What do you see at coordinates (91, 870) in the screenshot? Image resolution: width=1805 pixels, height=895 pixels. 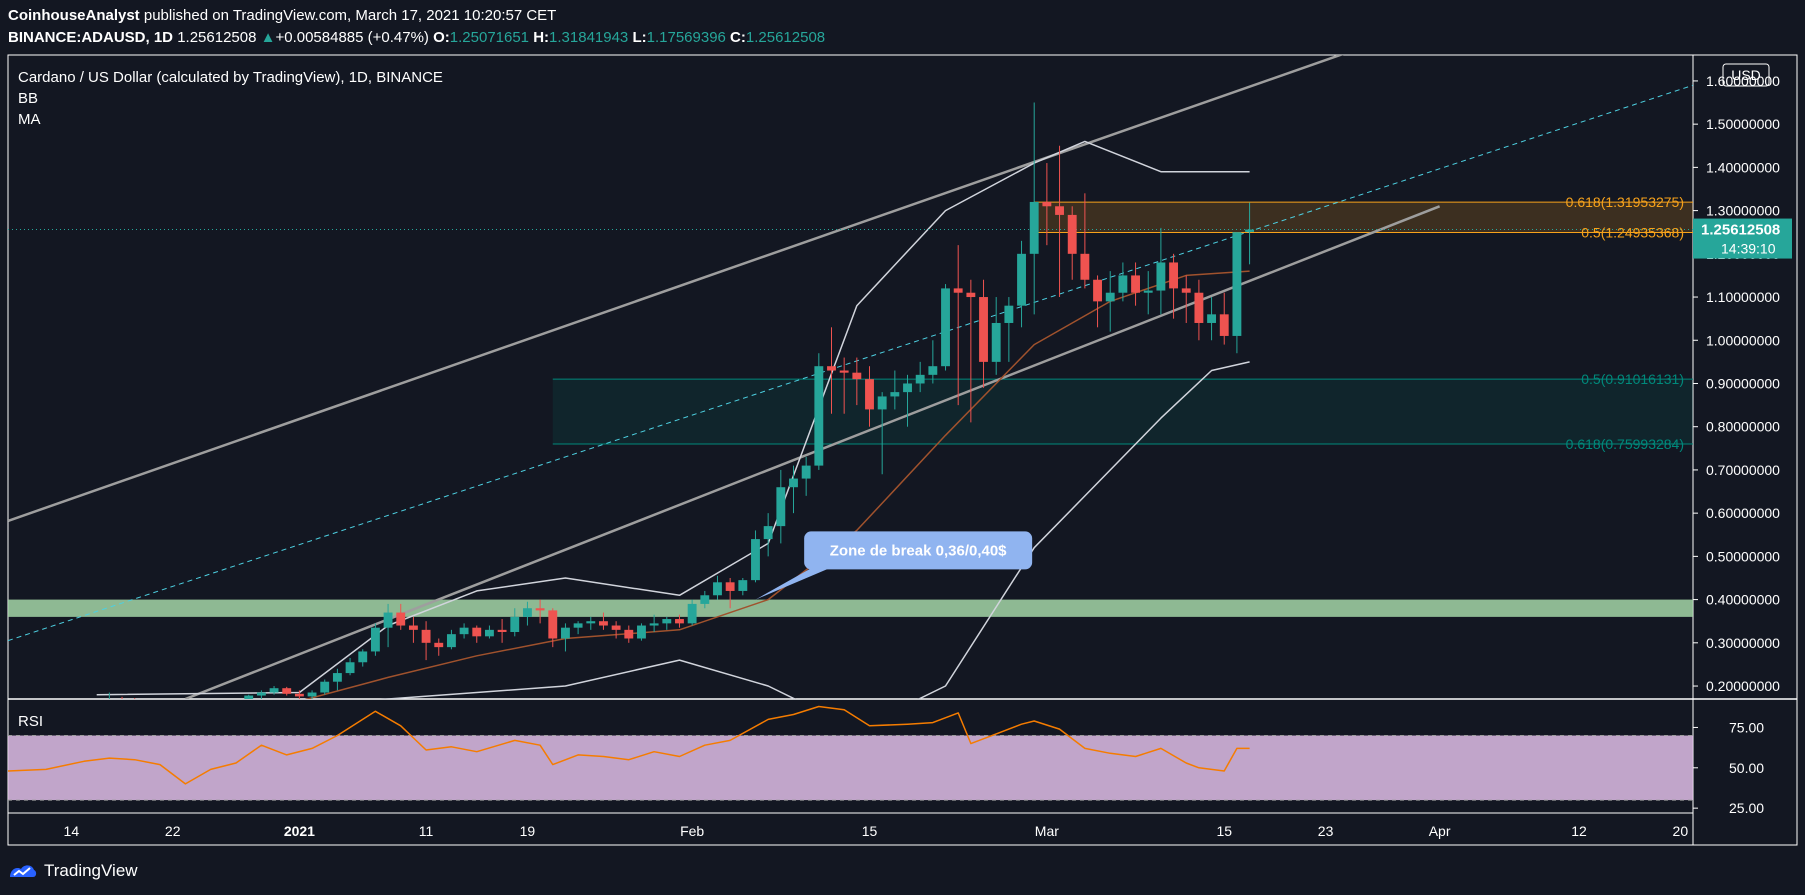 I see `brand-name: TradingView` at bounding box center [91, 870].